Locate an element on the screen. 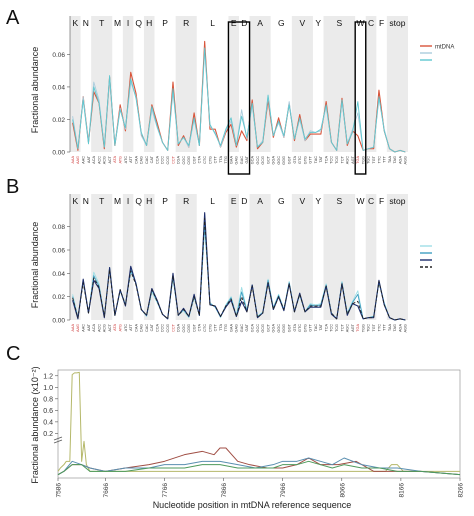 Image resolution: width=474 pixels, height=516 pixels. codon-tick-label: AAG is located at coordinates (78, 328).